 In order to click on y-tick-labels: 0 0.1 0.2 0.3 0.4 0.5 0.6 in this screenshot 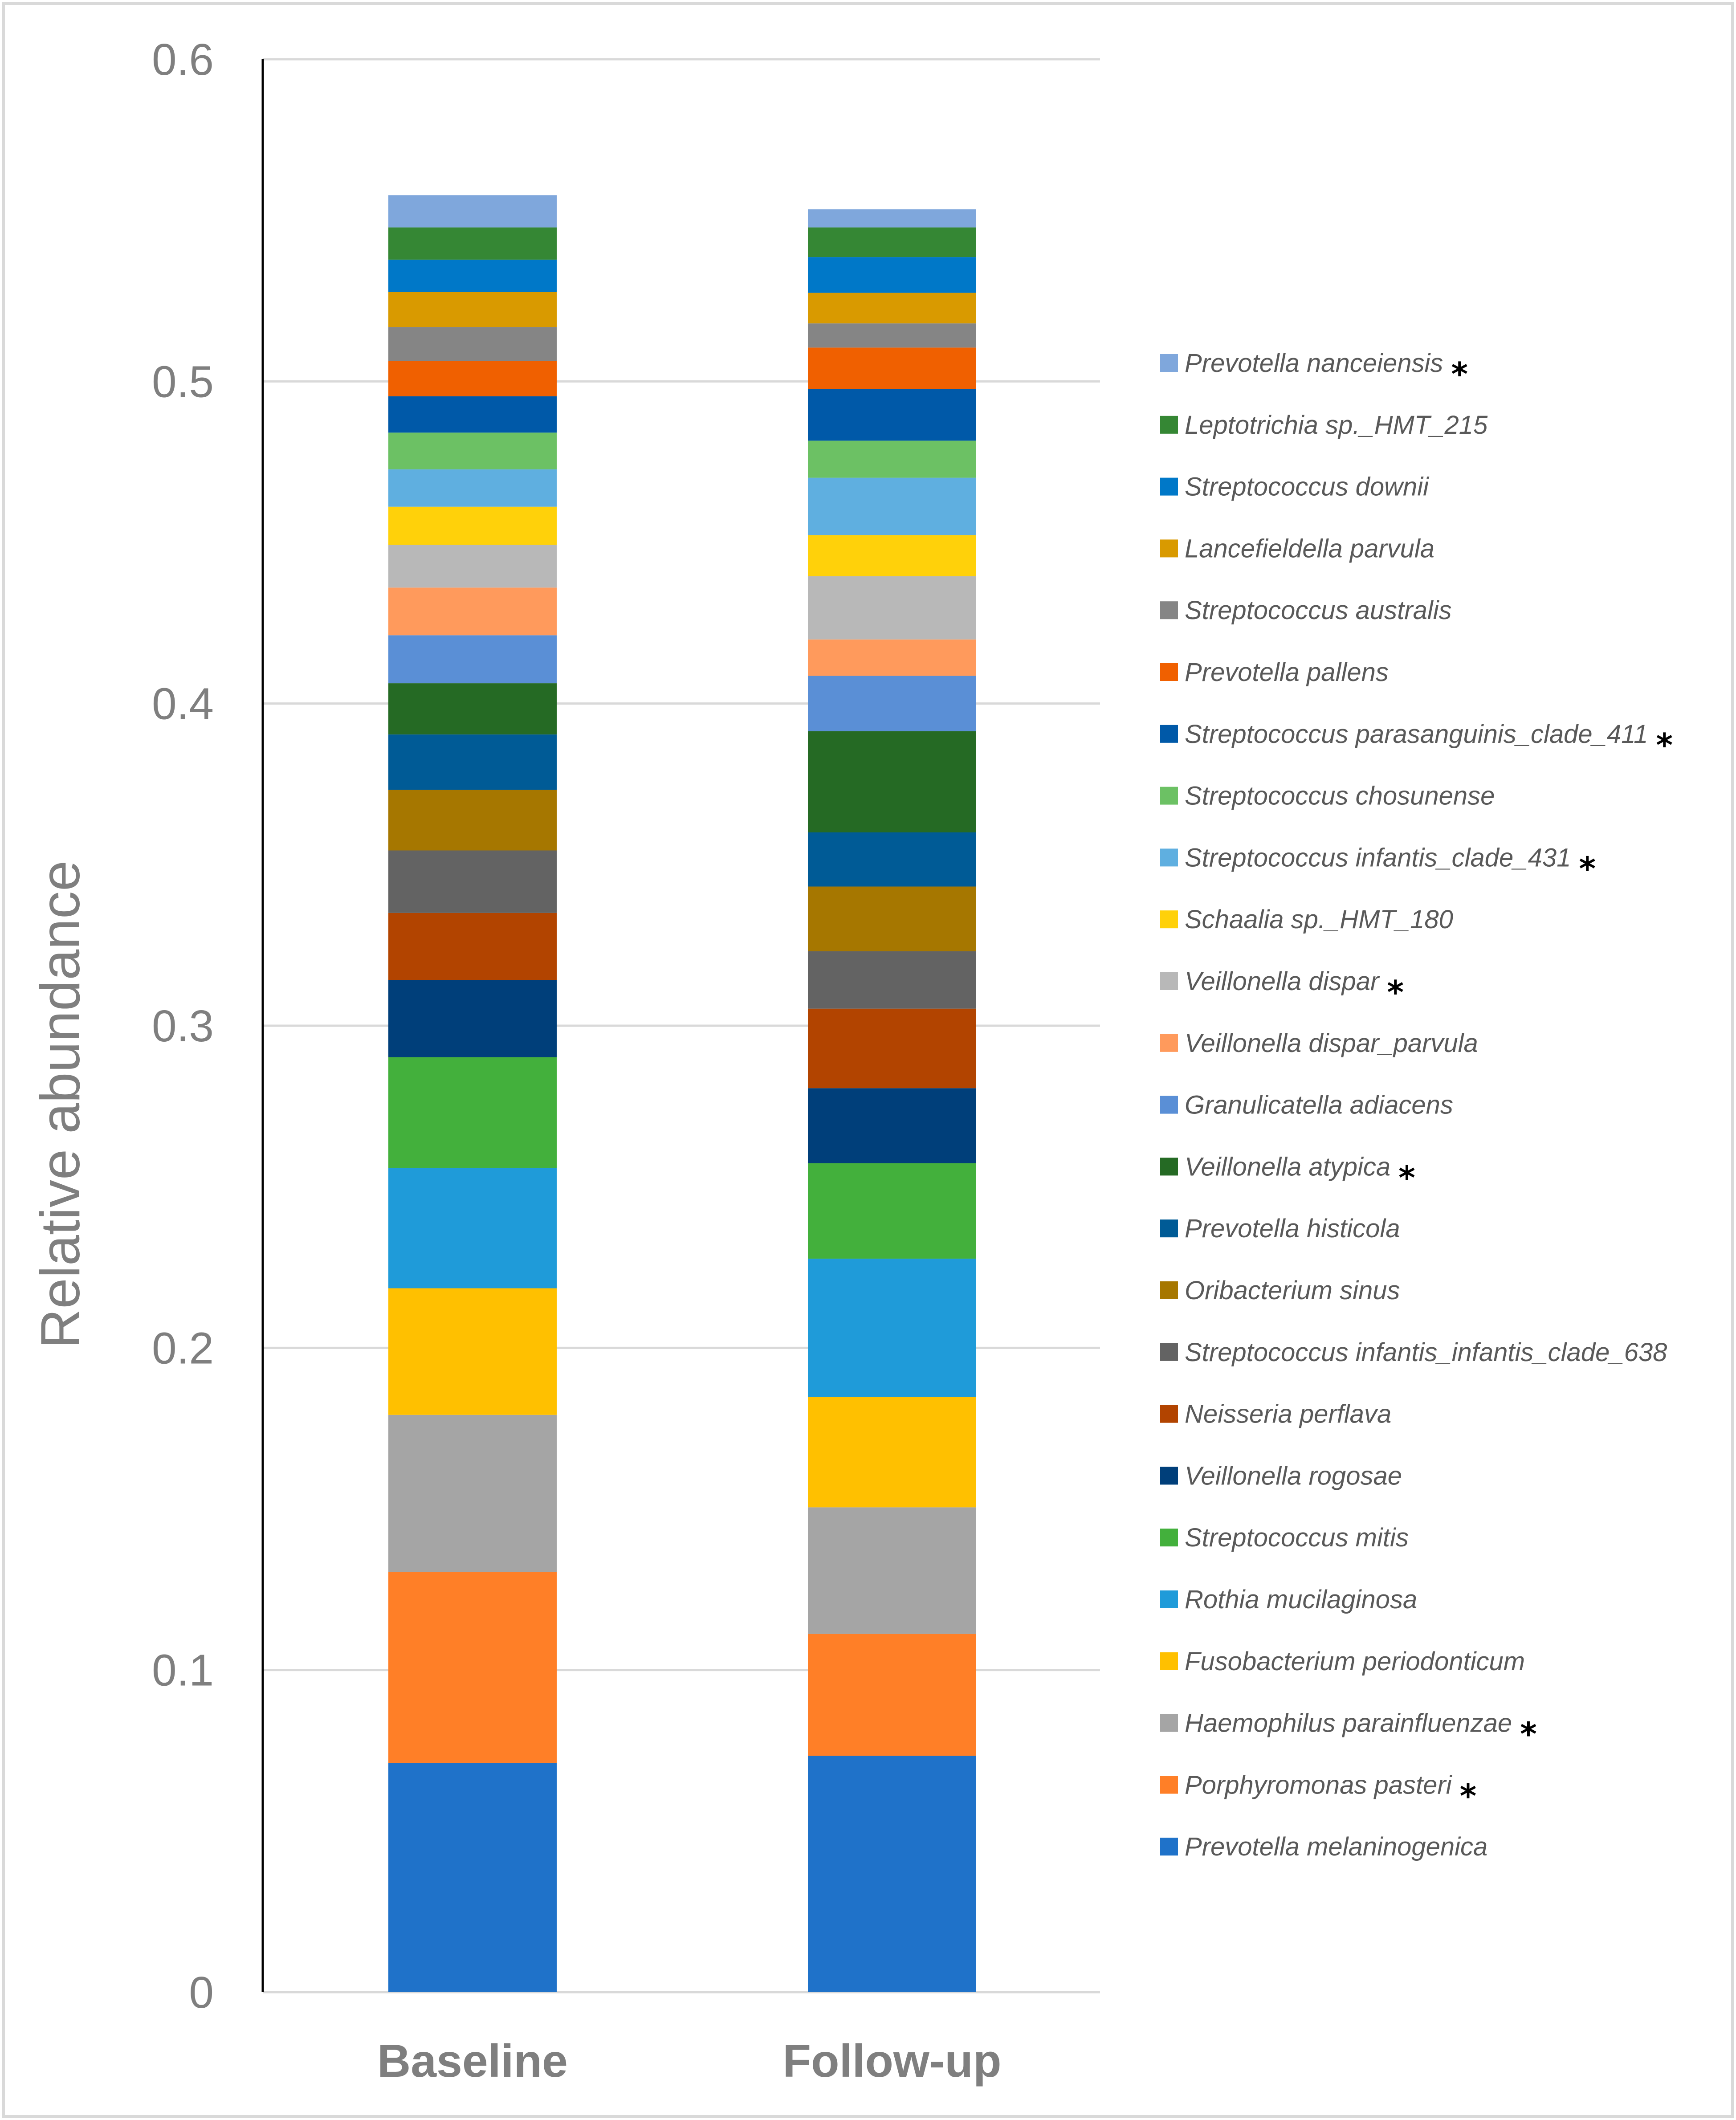, I will do `click(183, 1026)`.